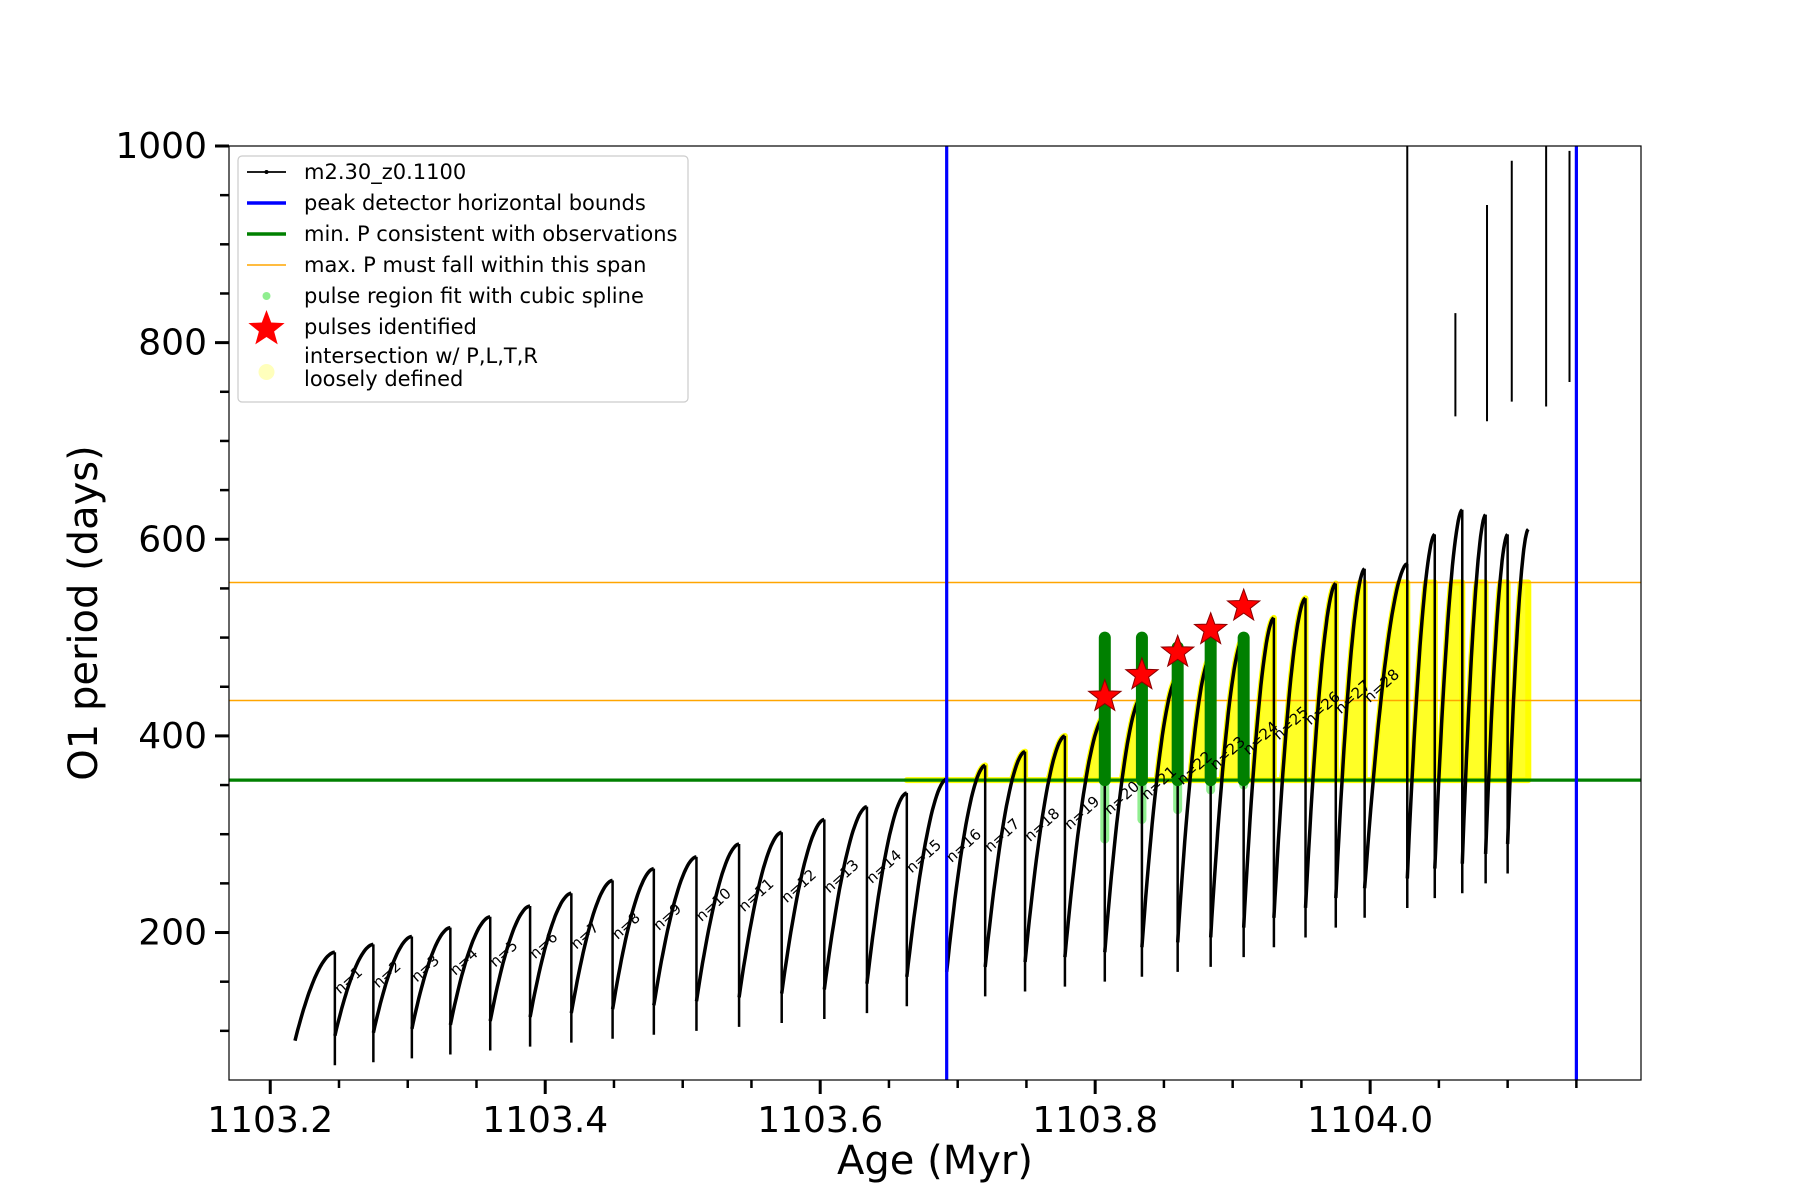 The image size is (1800, 1200). I want to click on legend-star-handle, so click(266, 327).